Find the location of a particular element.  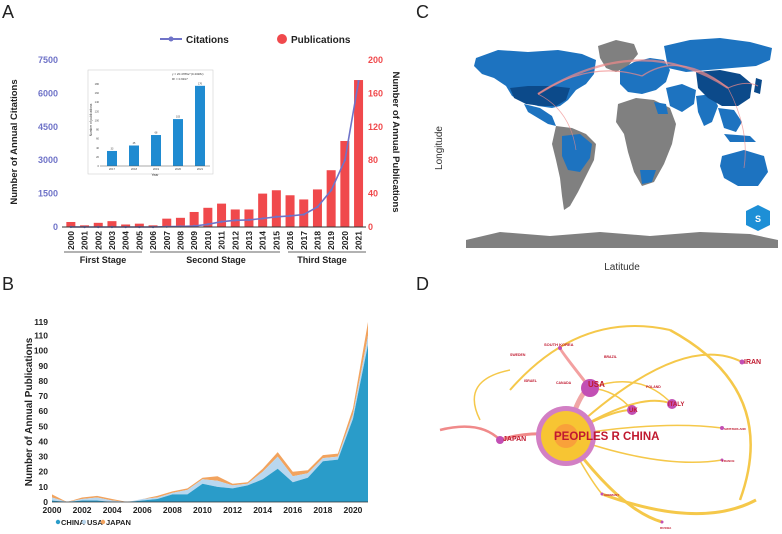

panel-letter-d: D is located at coordinates (422, 284).